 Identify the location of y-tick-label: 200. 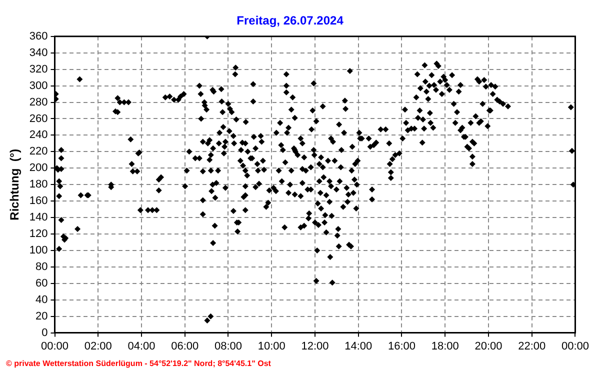
(38, 168).